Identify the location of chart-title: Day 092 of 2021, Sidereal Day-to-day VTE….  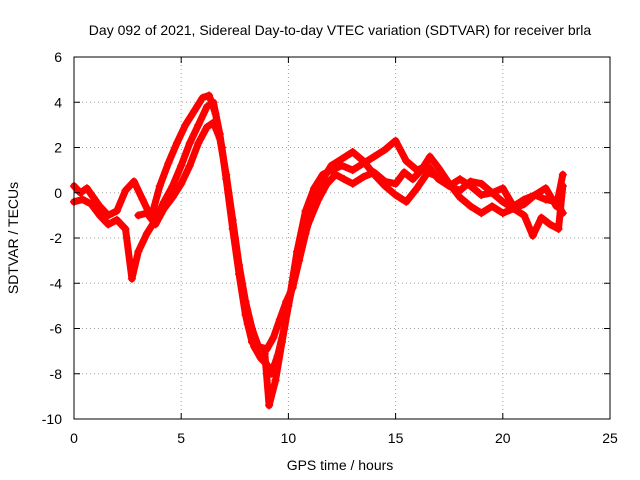
(340, 30).